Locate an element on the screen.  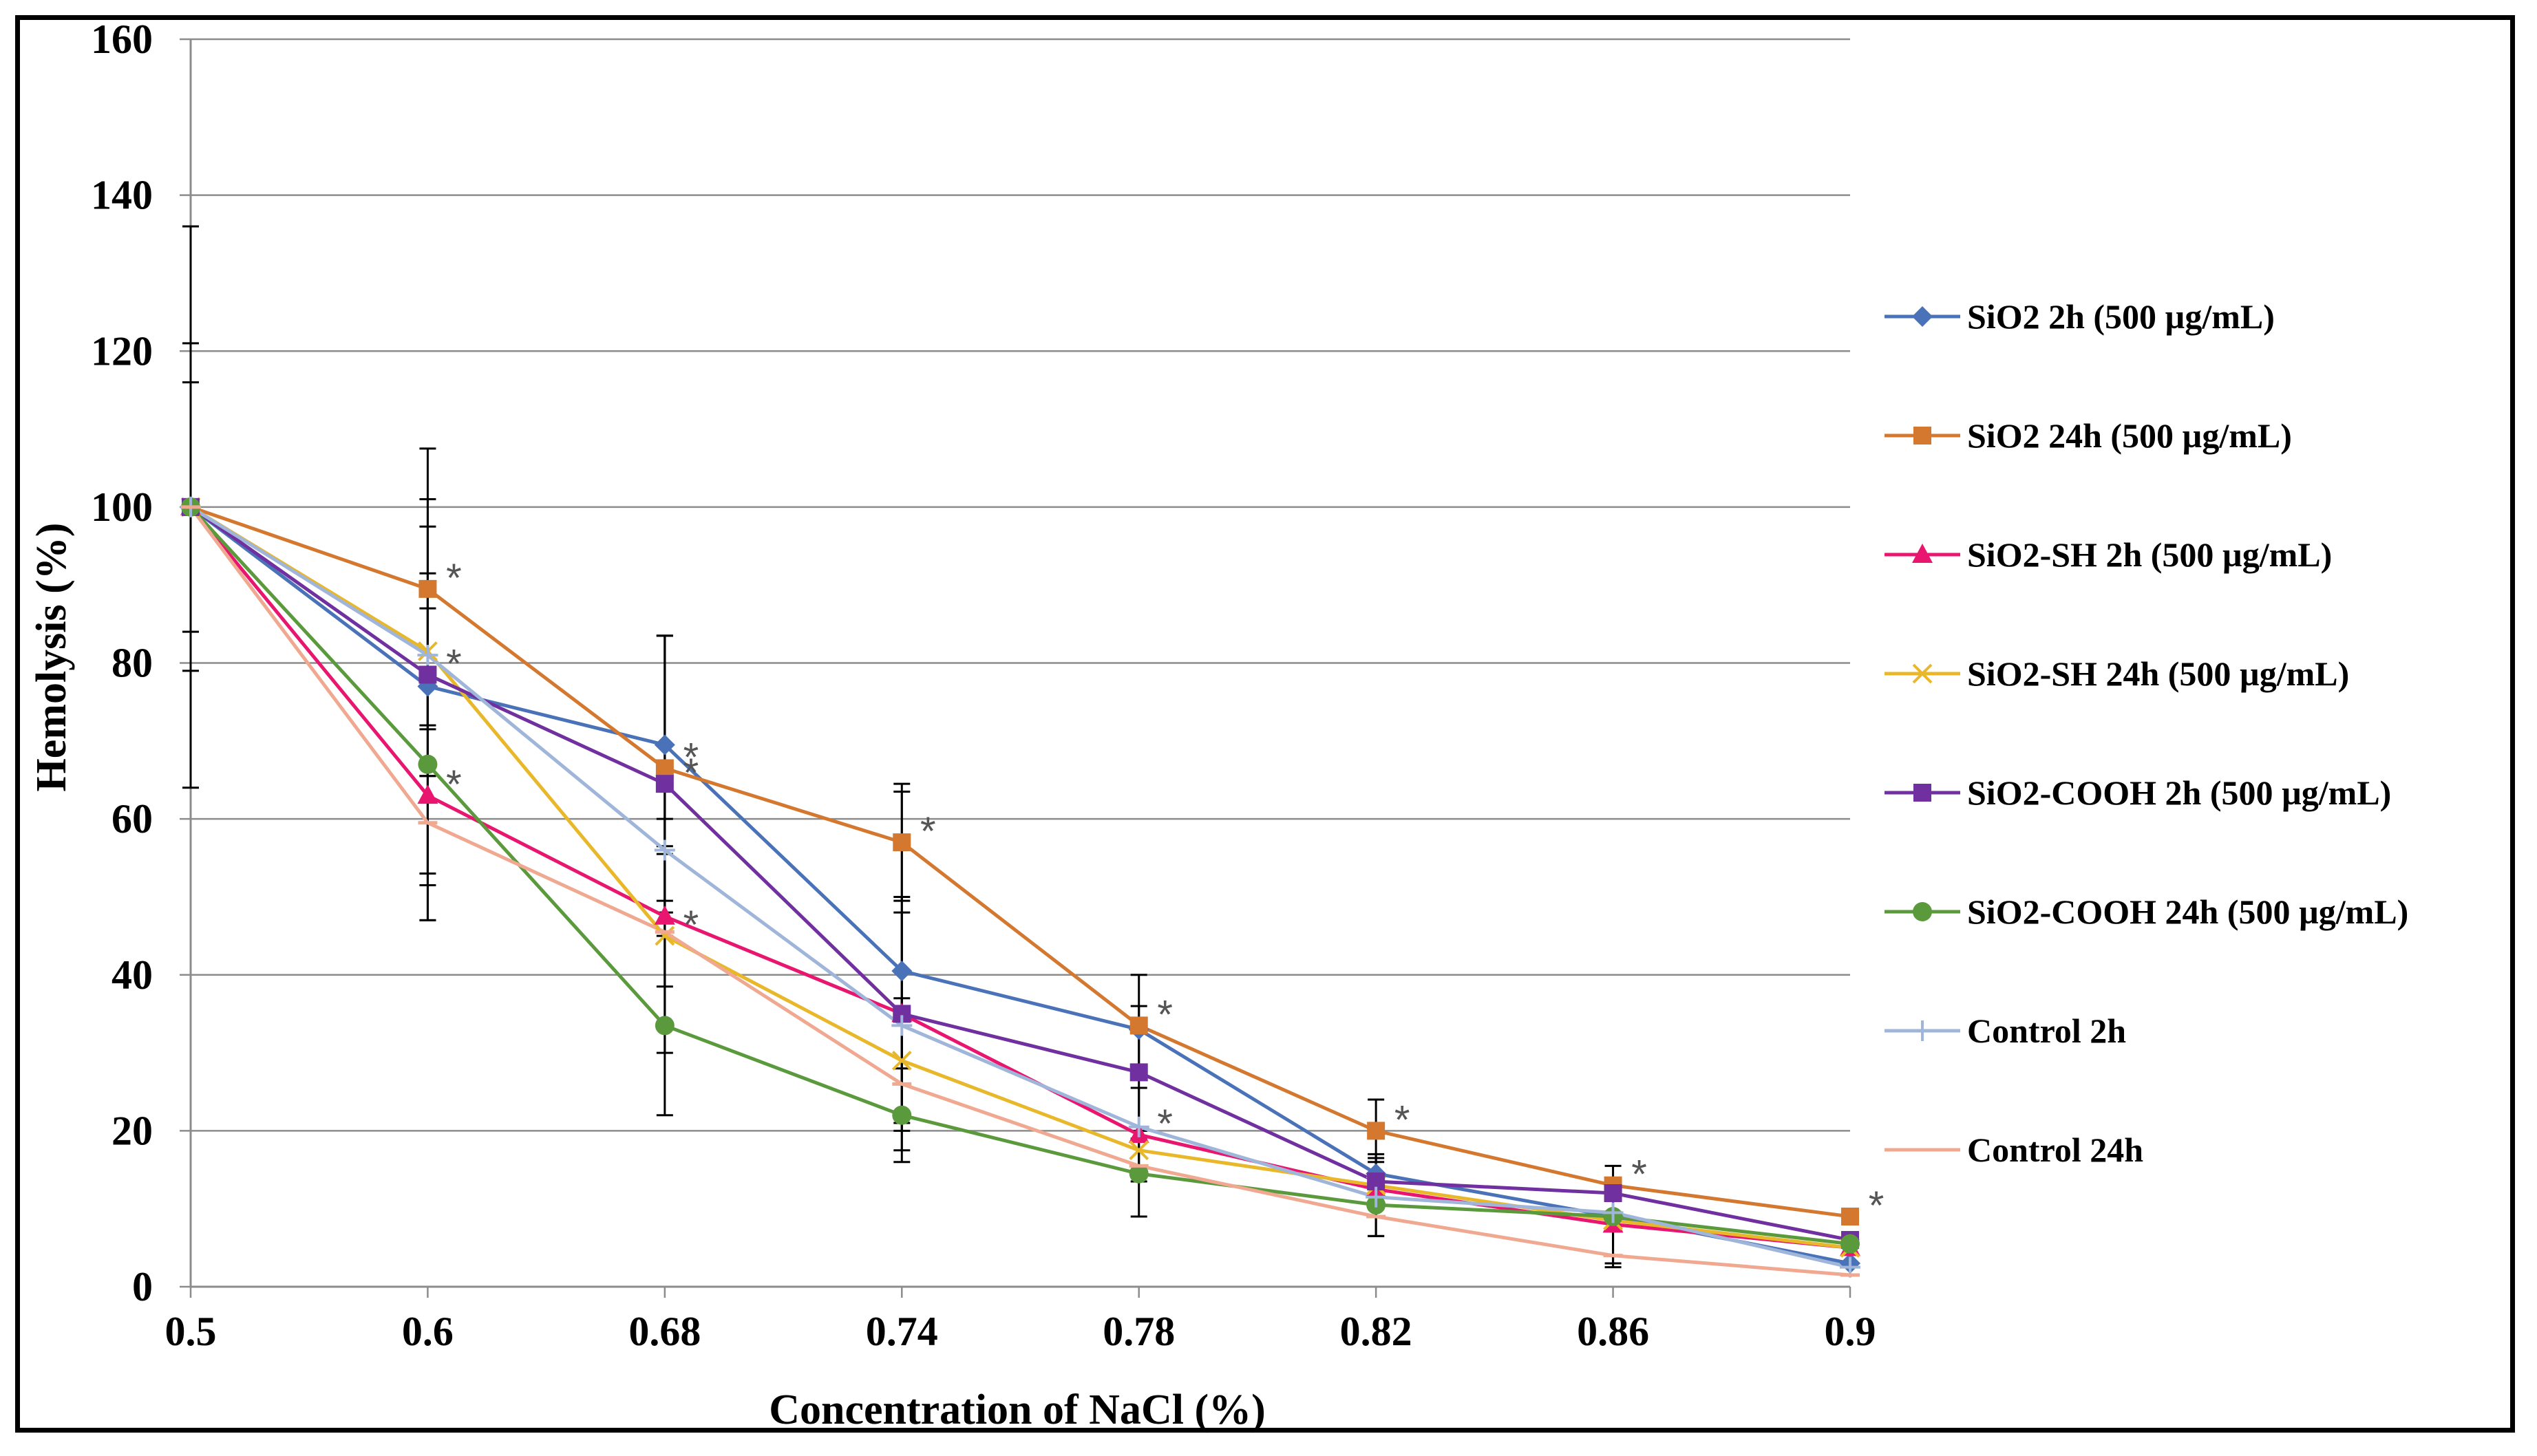
legend-label: SiO2-COOH 2h (500 µg/mL) is located at coordinates (2179, 792).